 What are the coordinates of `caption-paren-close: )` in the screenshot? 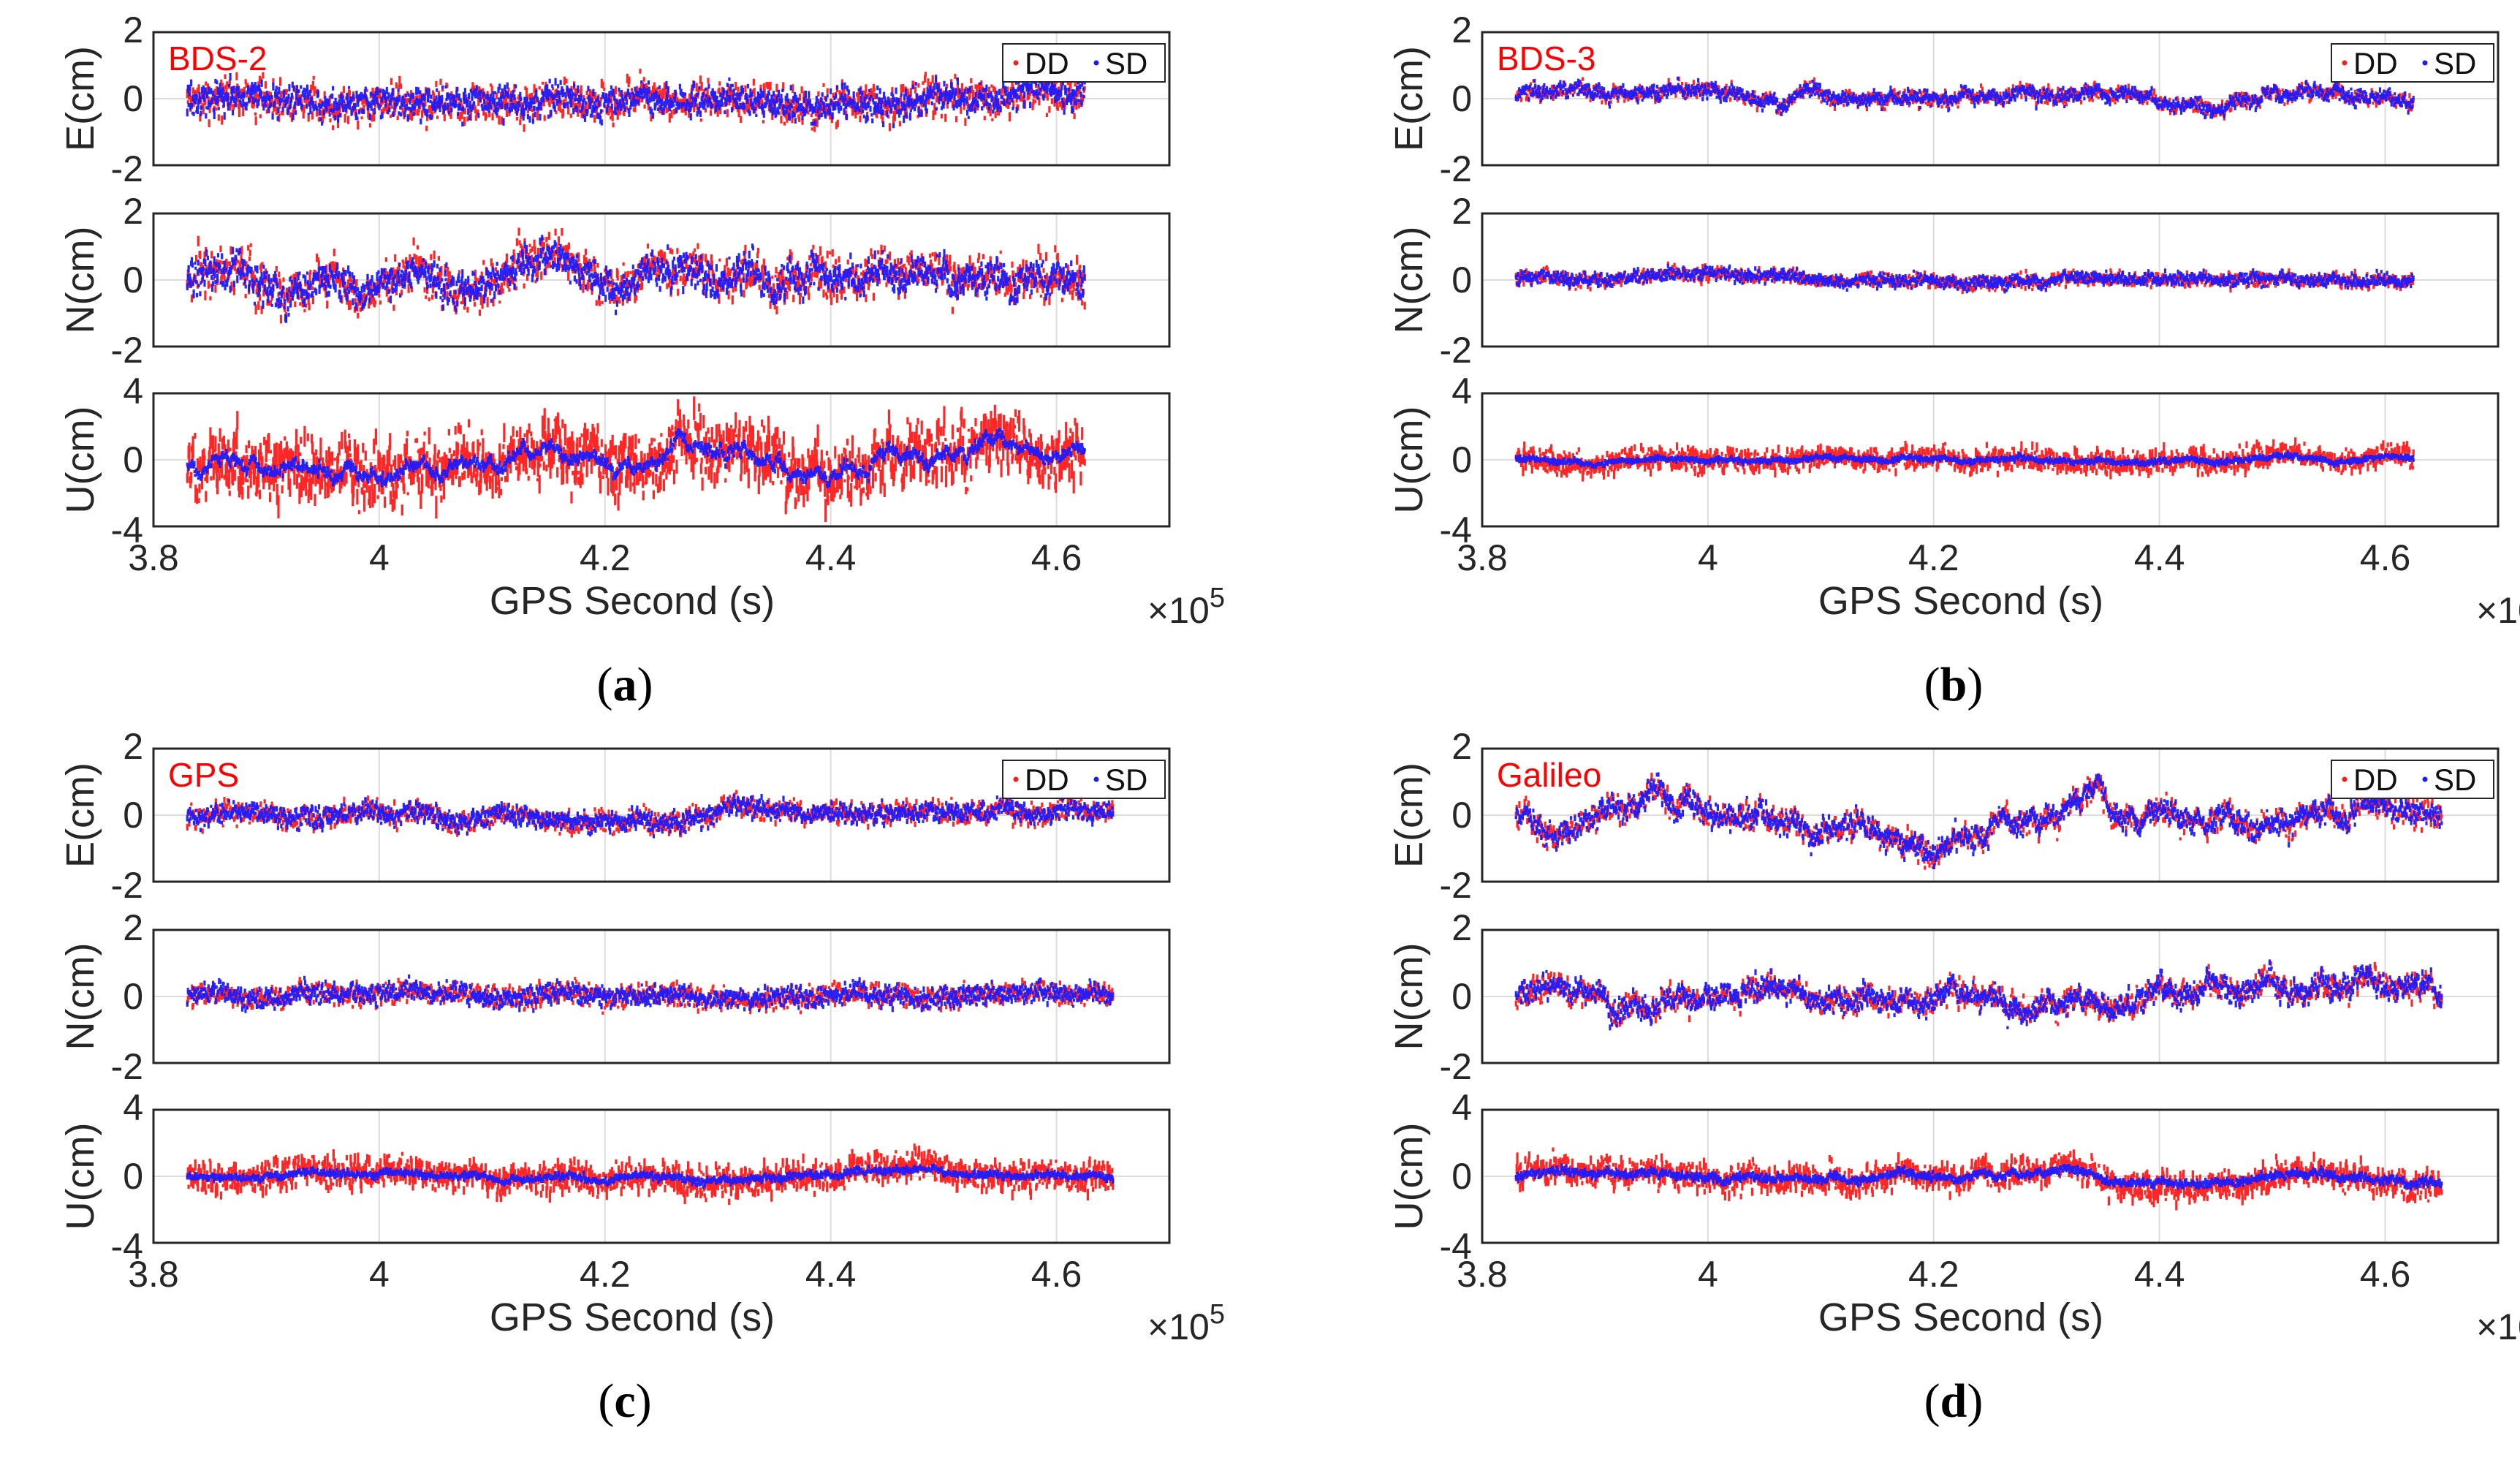 It's located at (644, 1401).